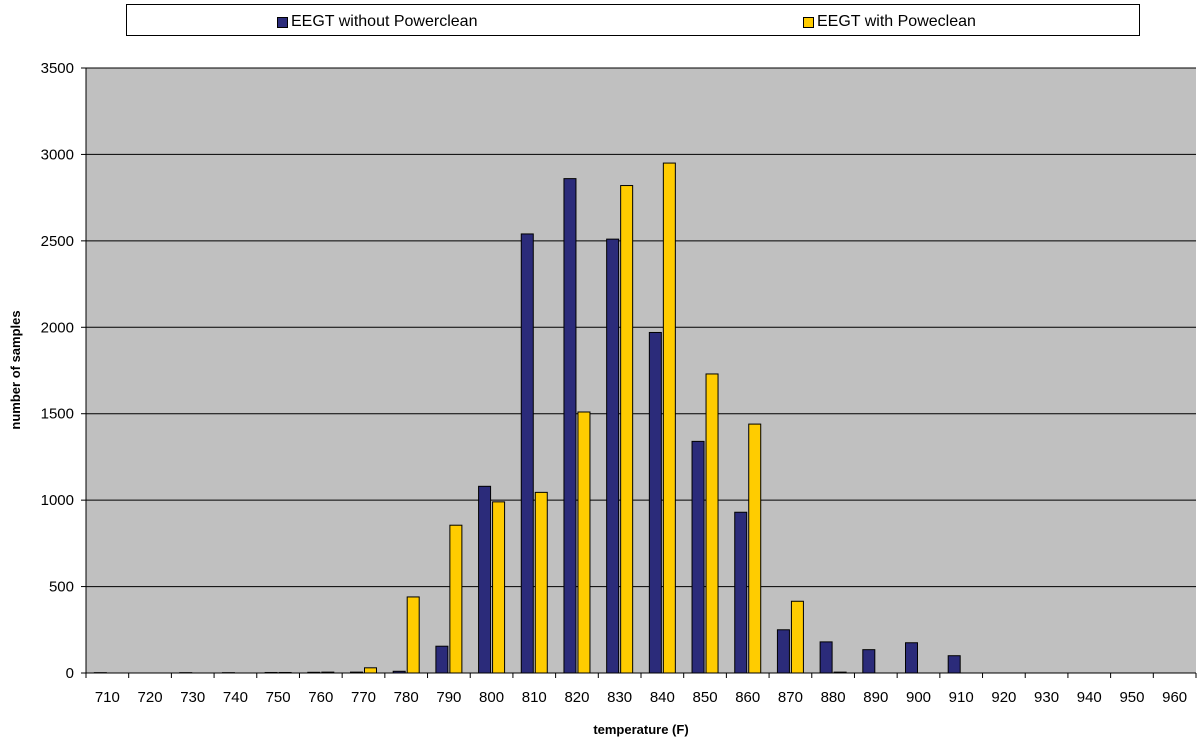  I want to click on x-tick-label: 730, so click(192, 697).